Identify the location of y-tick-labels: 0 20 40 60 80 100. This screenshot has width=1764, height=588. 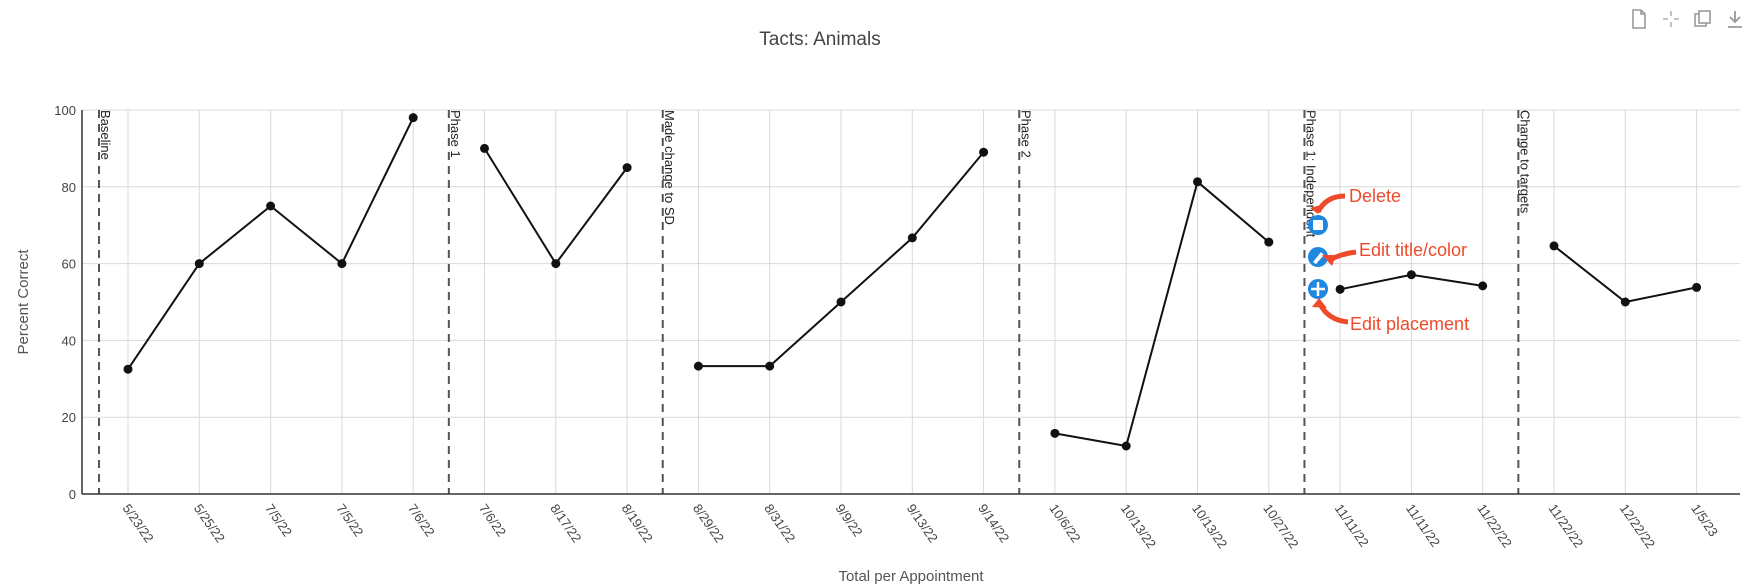
(65, 302).